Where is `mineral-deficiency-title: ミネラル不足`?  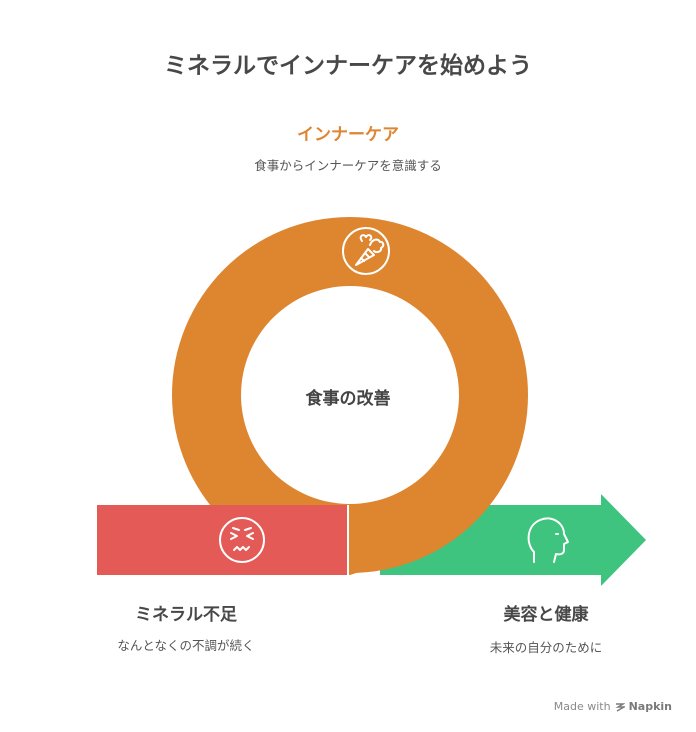 mineral-deficiency-title: ミネラル不足 is located at coordinates (186, 615).